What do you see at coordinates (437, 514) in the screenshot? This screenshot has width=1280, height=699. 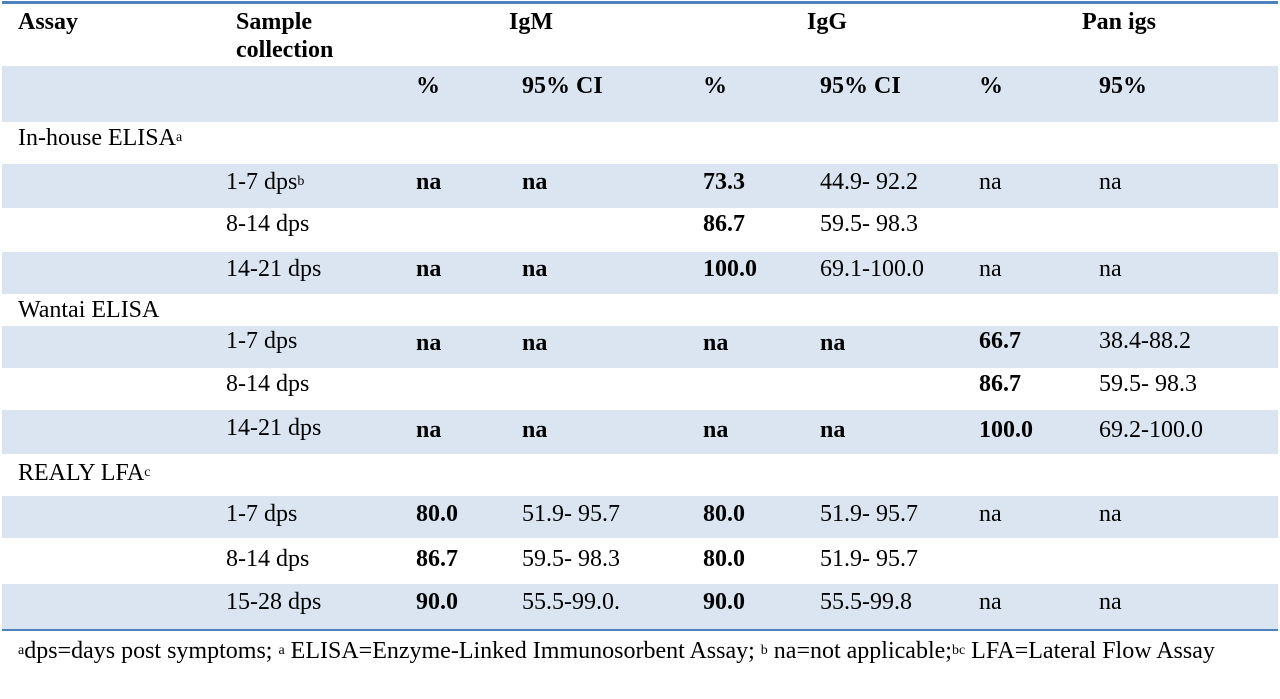 I see `igm-pct-cell: 80.0` at bounding box center [437, 514].